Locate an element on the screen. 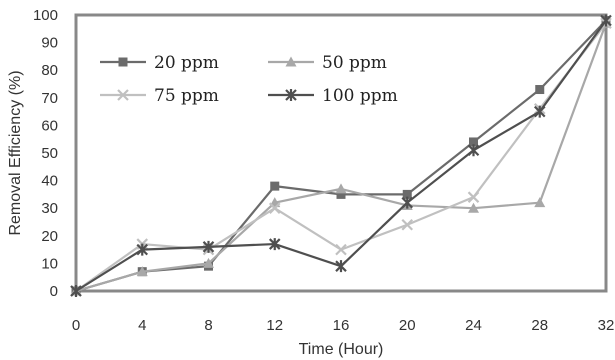  y-tick-label: 40 is located at coordinates (49, 181).